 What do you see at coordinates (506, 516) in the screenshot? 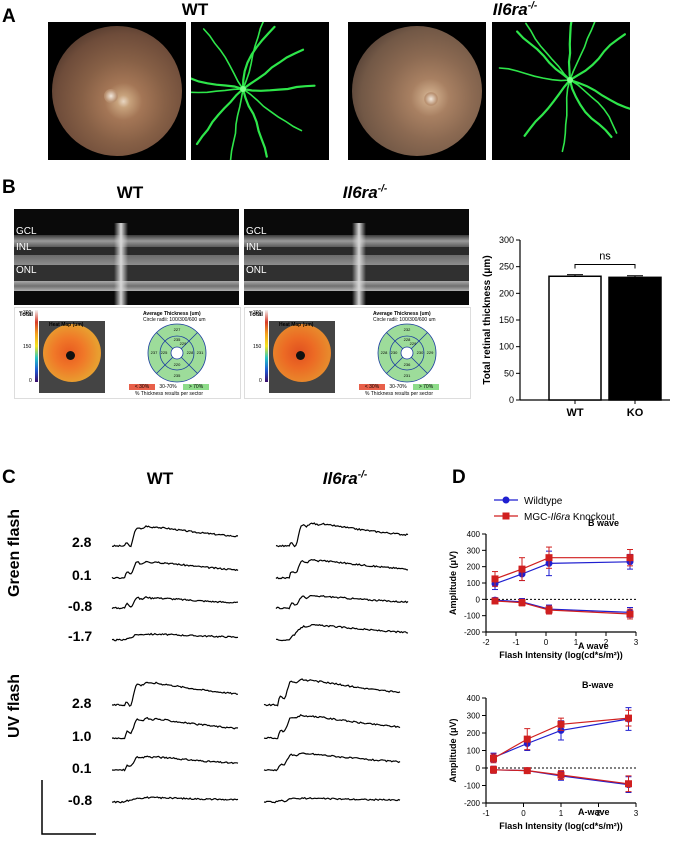
I see `legend-ko-marker` at bounding box center [506, 516].